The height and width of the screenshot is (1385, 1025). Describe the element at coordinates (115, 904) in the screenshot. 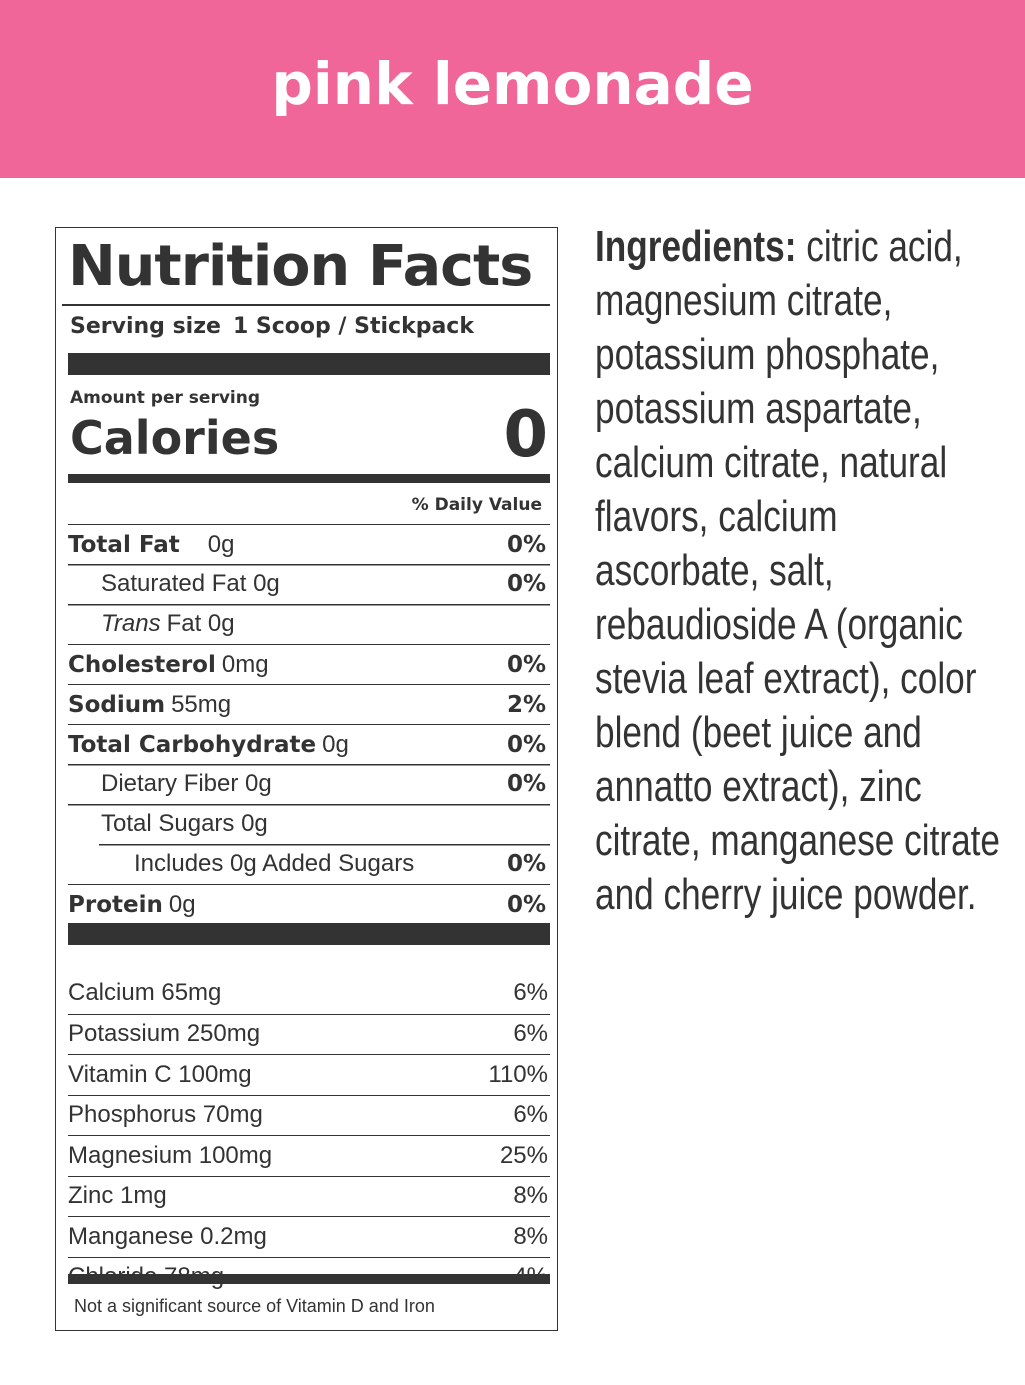

I see `nutrient-name: Protein` at that location.